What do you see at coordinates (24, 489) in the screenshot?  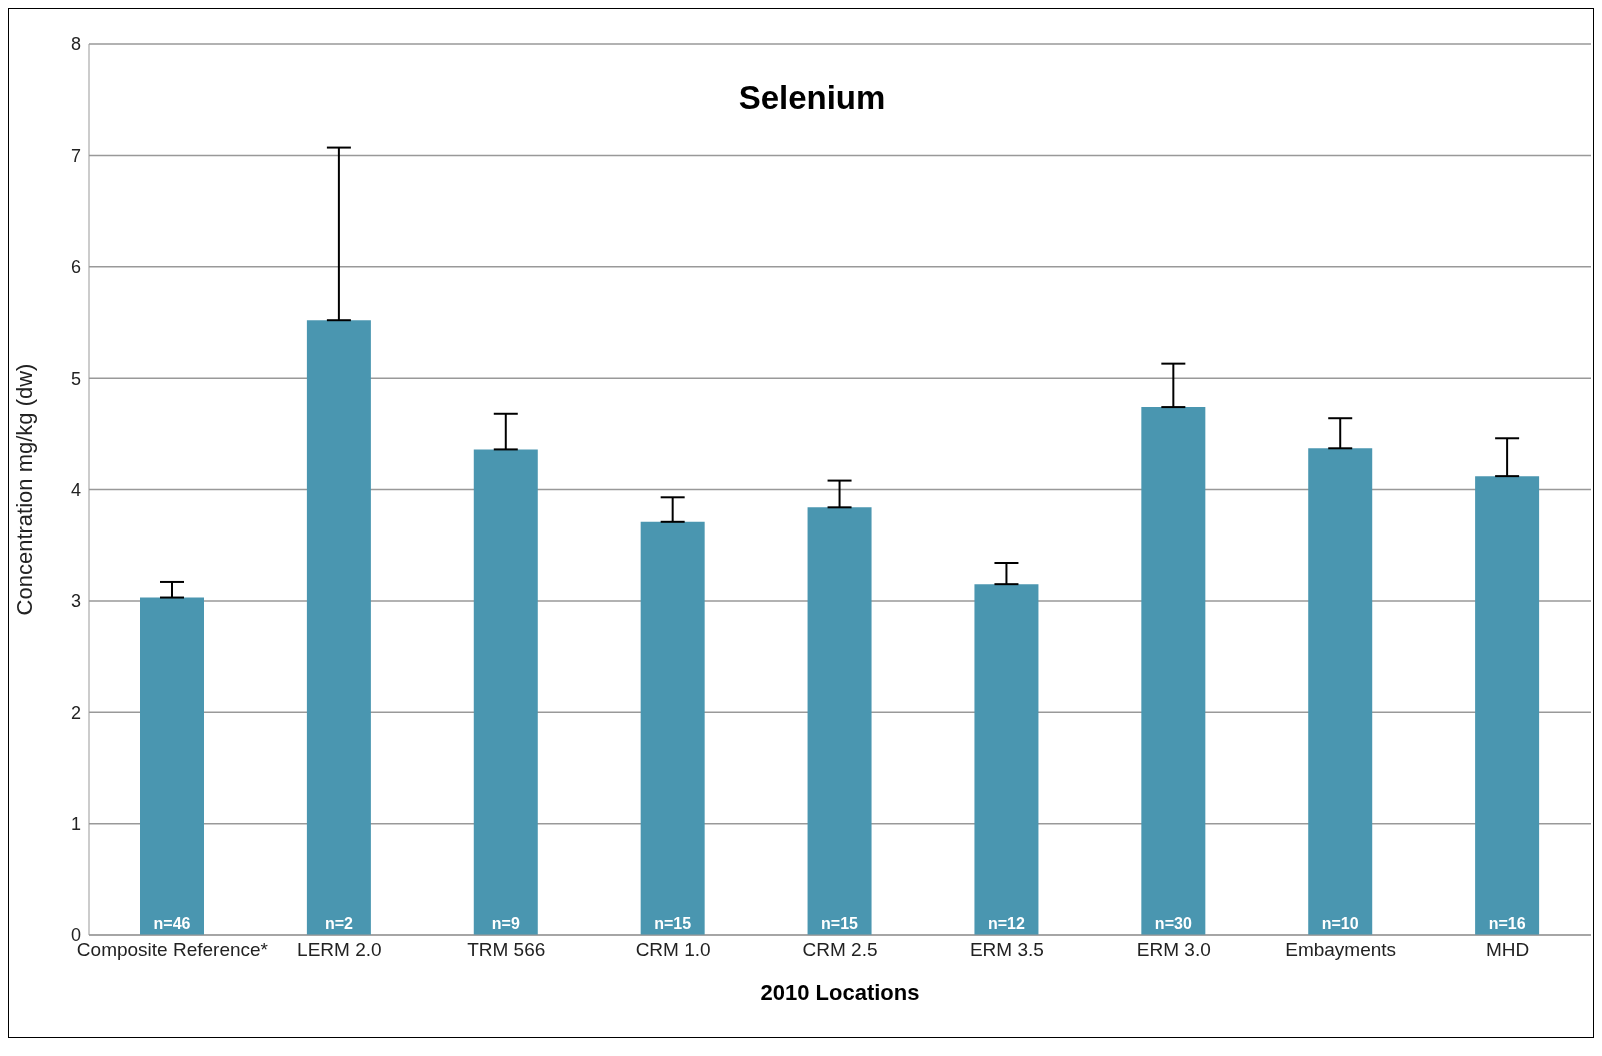 I see `y-axis-title: Concentration mg/kg (dw)` at bounding box center [24, 489].